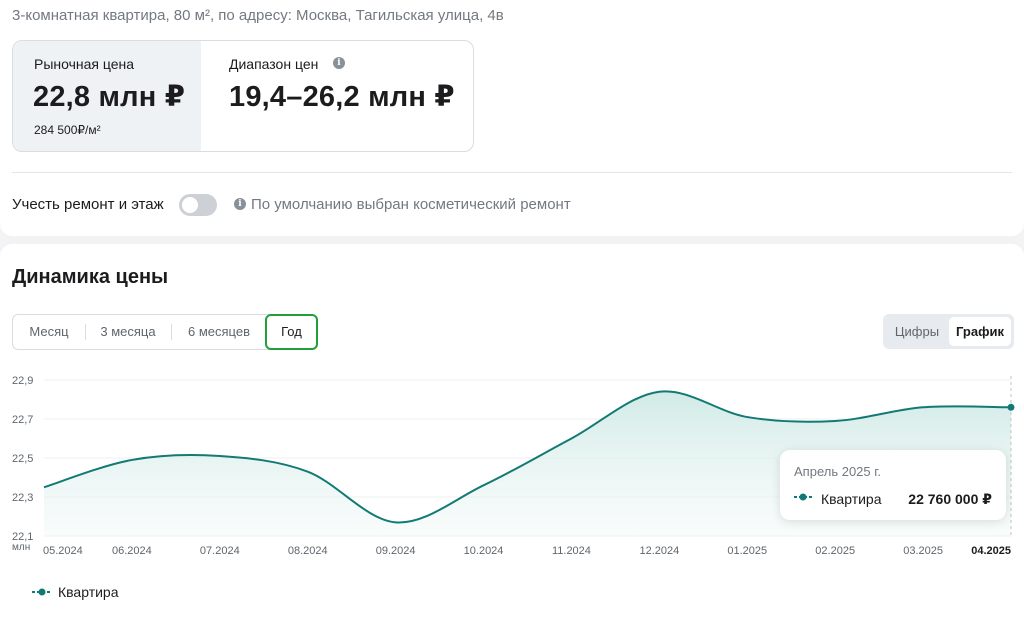 This screenshot has height=624, width=1024. I want to click on renovation-hint: По умолчанию выбран косметический ремонт, so click(411, 204).